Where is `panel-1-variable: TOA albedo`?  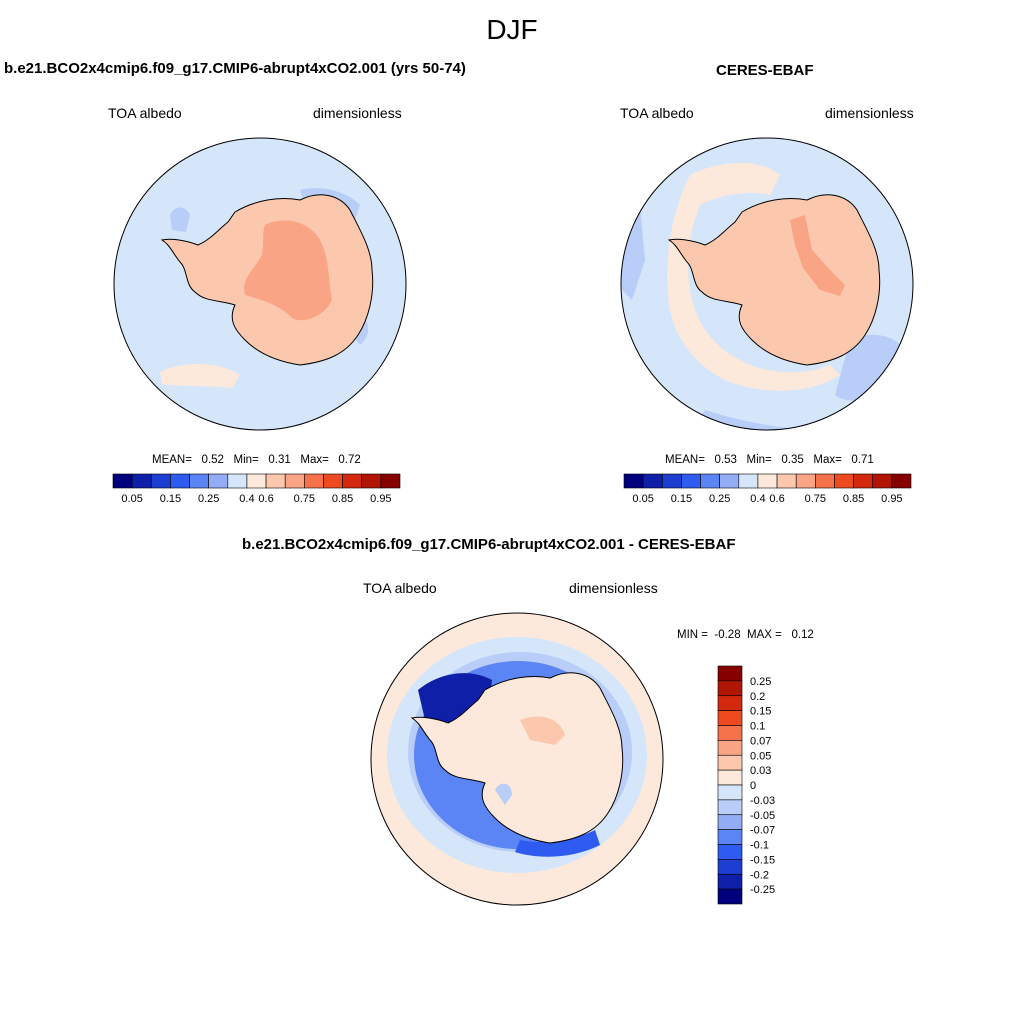 panel-1-variable: TOA albedo is located at coordinates (145, 113).